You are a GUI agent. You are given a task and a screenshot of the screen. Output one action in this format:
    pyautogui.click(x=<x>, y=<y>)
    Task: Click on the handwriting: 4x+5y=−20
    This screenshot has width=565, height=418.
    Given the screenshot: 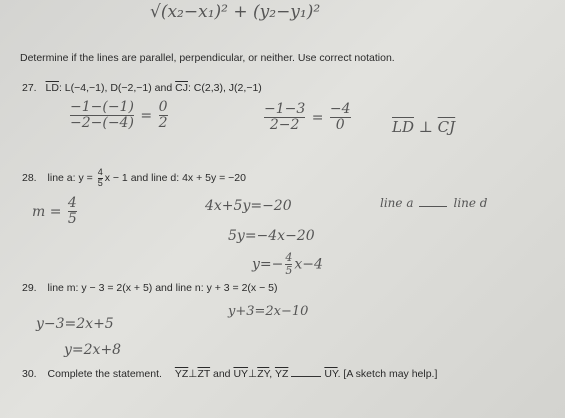 What is the action you would take?
    pyautogui.click(x=248, y=206)
    